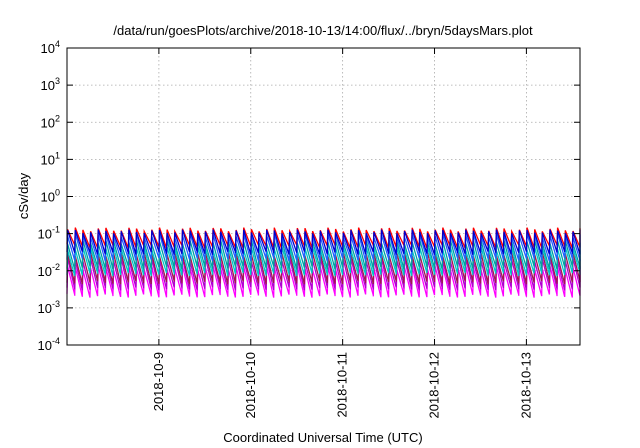 This screenshot has height=448, width=640. Describe the element at coordinates (525, 385) in the screenshot. I see `x-tick-label: 2018-10-13` at that location.